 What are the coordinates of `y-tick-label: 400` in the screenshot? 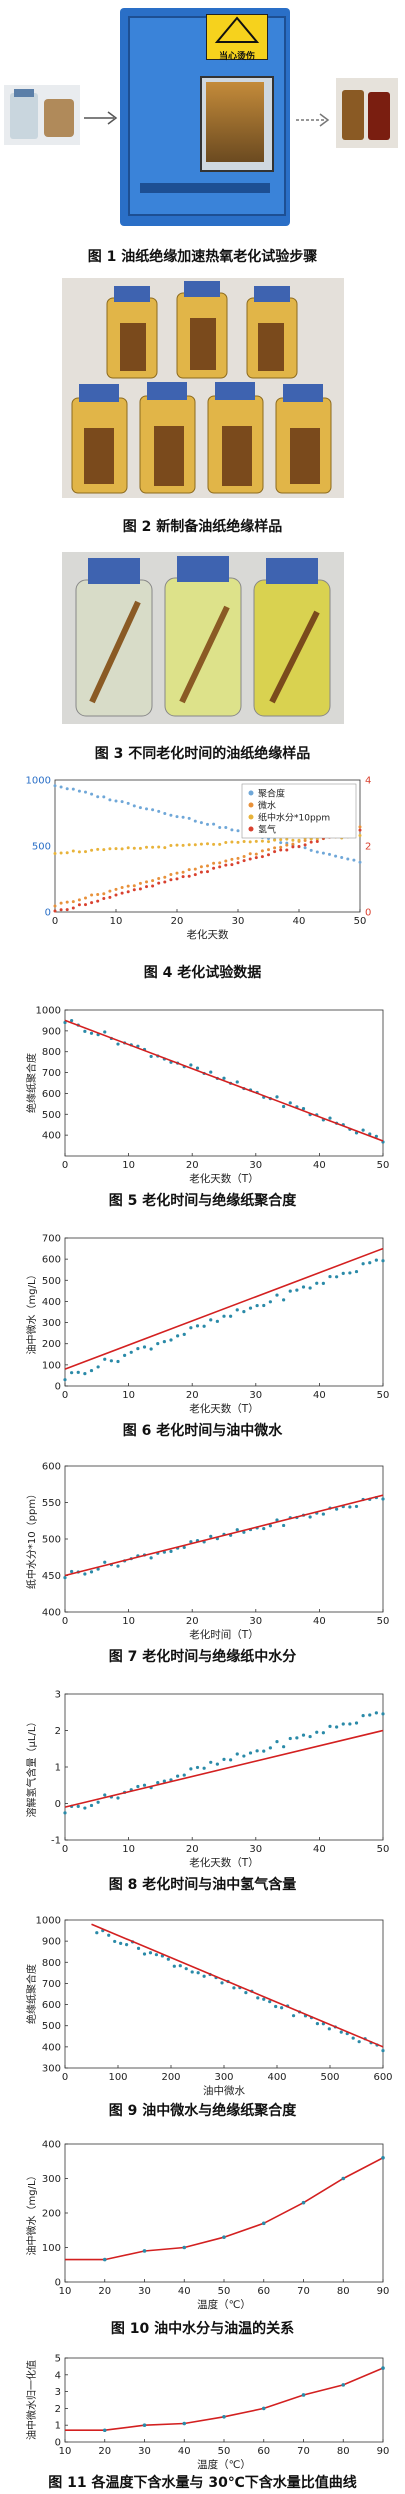 It's located at (51, 1613).